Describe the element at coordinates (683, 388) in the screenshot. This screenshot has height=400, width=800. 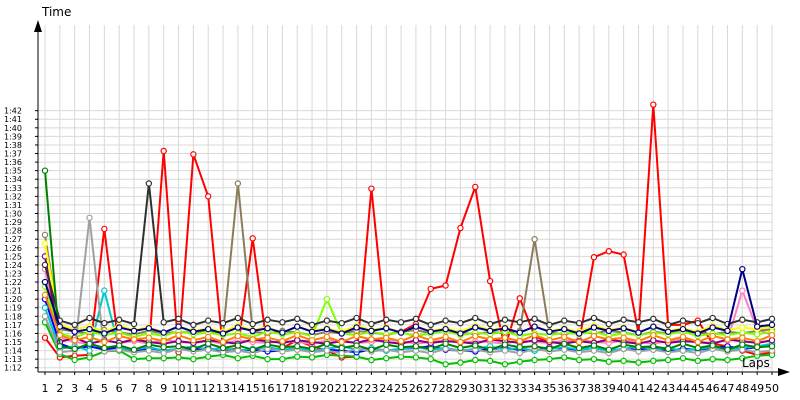
I see `x-tick-label: 44` at that location.